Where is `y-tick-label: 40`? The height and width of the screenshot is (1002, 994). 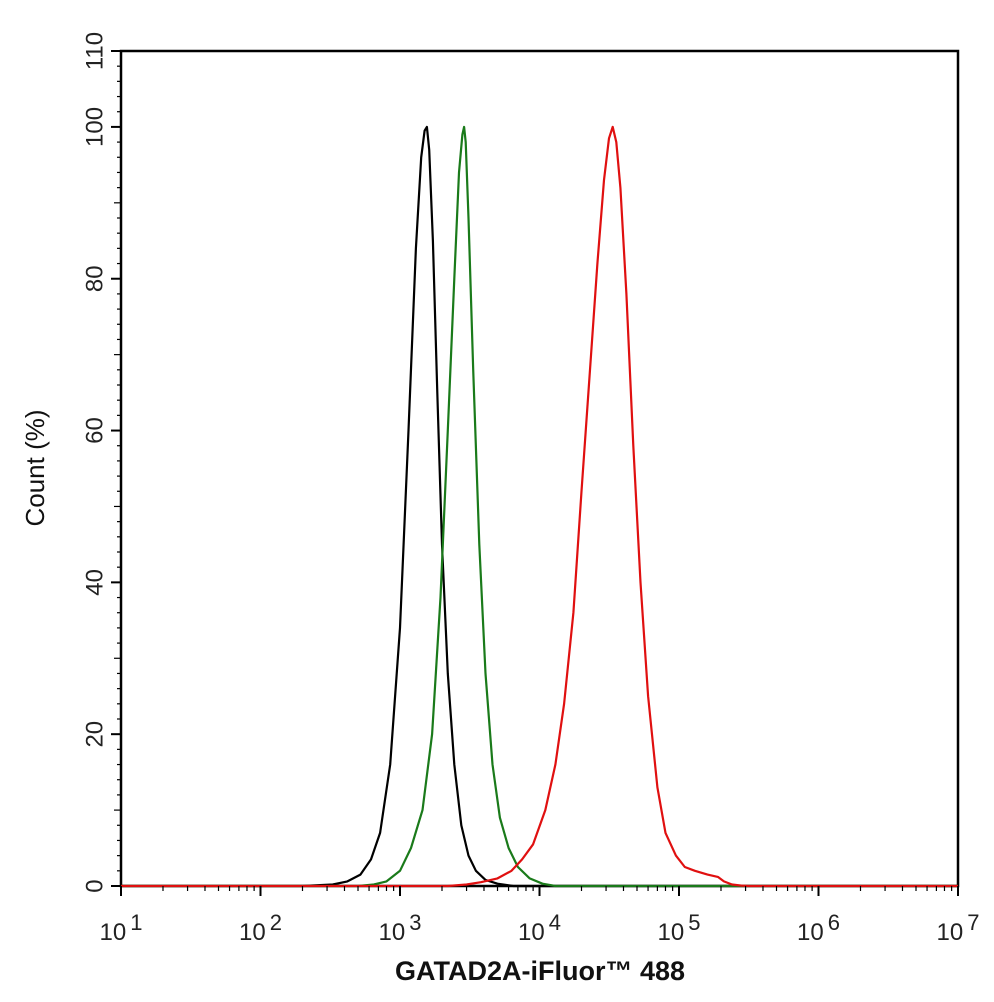 y-tick-label: 40 is located at coordinates (94, 582).